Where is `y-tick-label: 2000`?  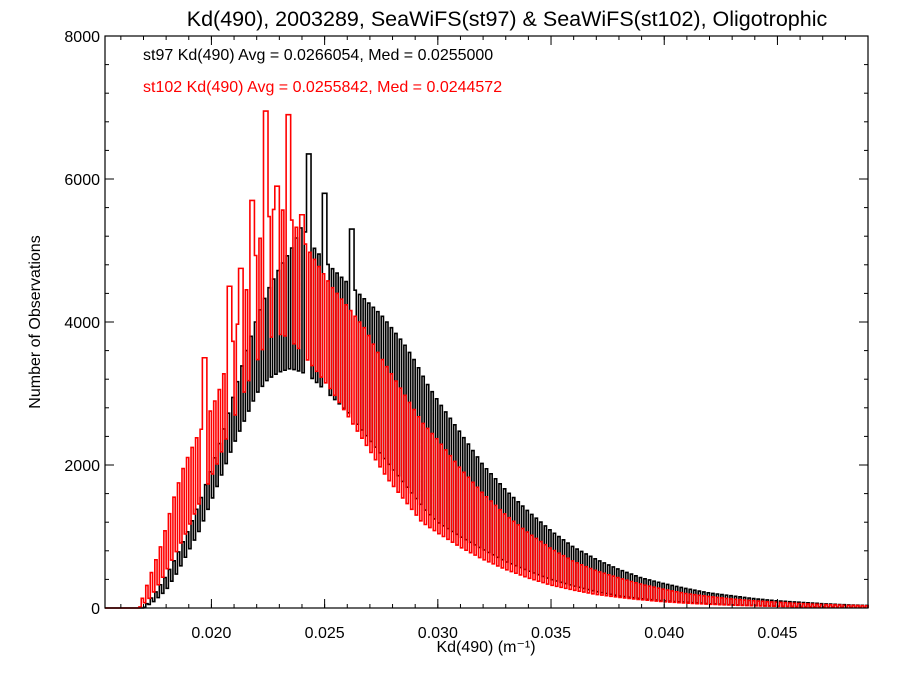
y-tick-label: 2000 is located at coordinates (82, 466).